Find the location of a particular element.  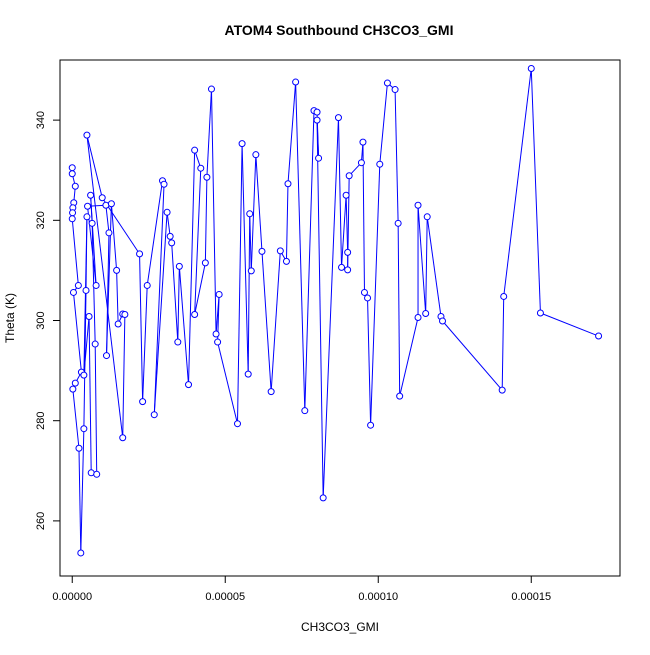

y-tick-label: 320 is located at coordinates (41, 220).